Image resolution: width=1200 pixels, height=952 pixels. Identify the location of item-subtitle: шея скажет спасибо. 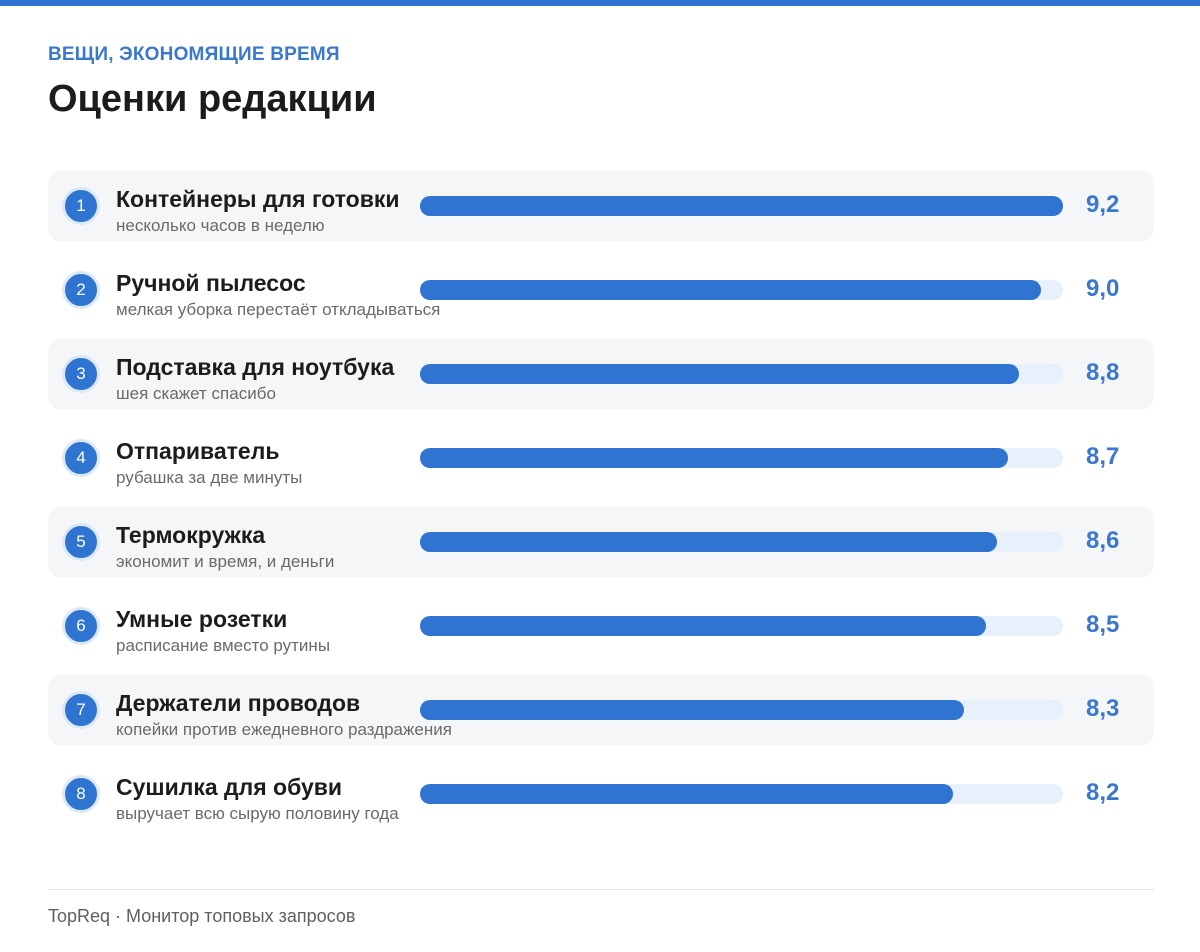
(196, 393).